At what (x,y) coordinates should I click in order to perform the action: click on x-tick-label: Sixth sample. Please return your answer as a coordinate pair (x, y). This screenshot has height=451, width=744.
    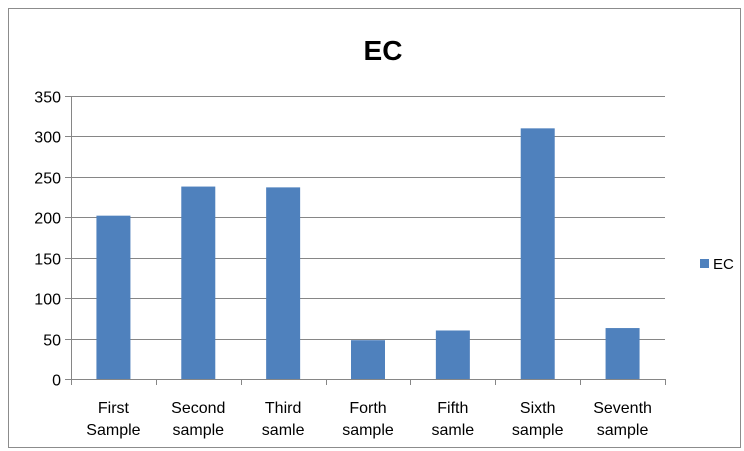
    Looking at the image, I should click on (538, 419).